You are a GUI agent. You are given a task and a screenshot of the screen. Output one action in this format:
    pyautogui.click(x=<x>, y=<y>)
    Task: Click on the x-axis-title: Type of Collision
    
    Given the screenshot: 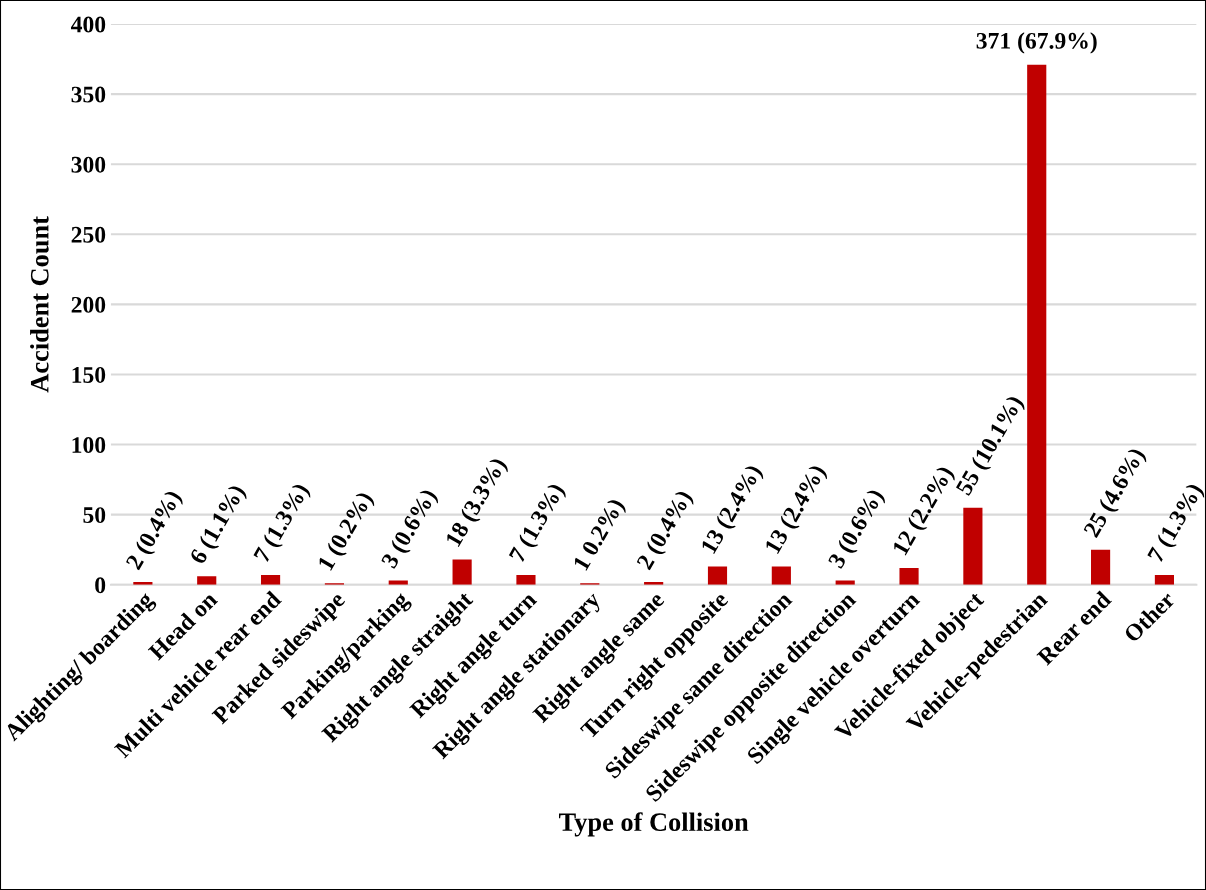 What is the action you would take?
    pyautogui.click(x=654, y=824)
    